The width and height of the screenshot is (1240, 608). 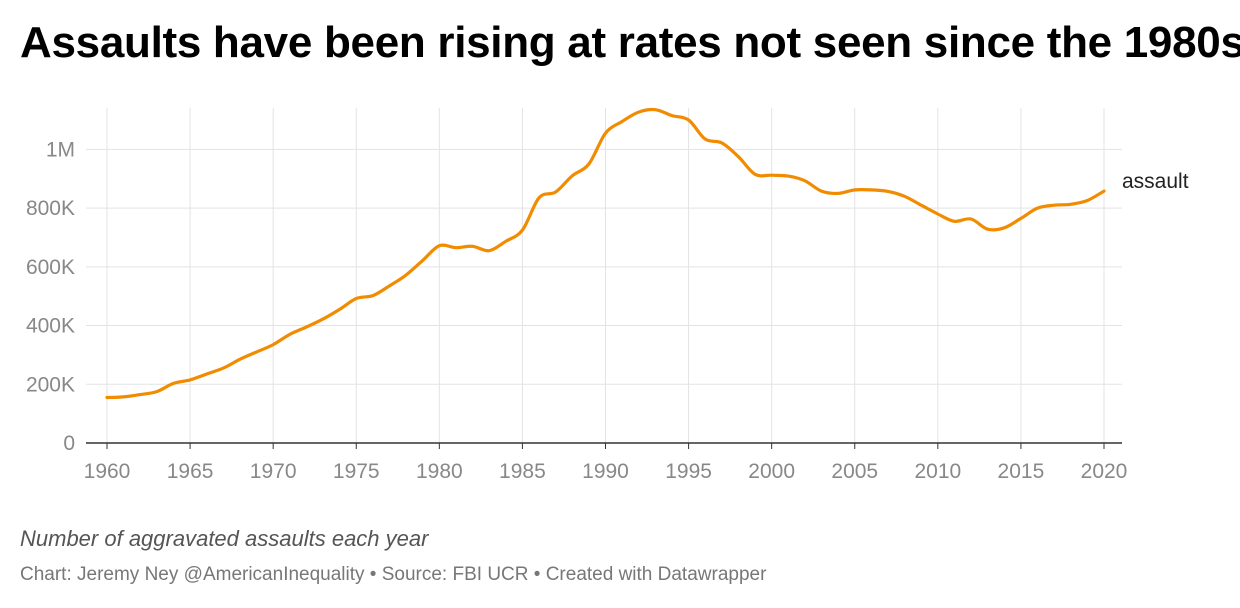 I want to click on y-axis-tick-labels: 0 200K 400K 600K 800K 1M, so click(x=50, y=296).